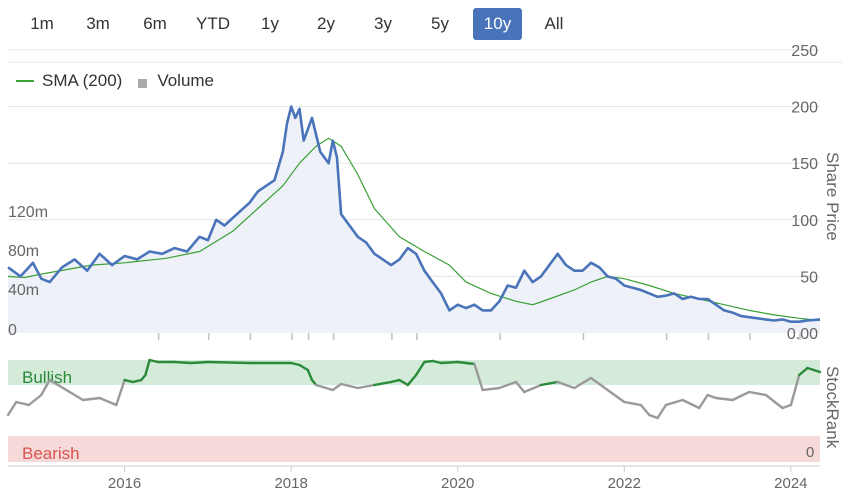  What do you see at coordinates (832, 196) in the screenshot?
I see `price-axis-title: Share Price` at bounding box center [832, 196].